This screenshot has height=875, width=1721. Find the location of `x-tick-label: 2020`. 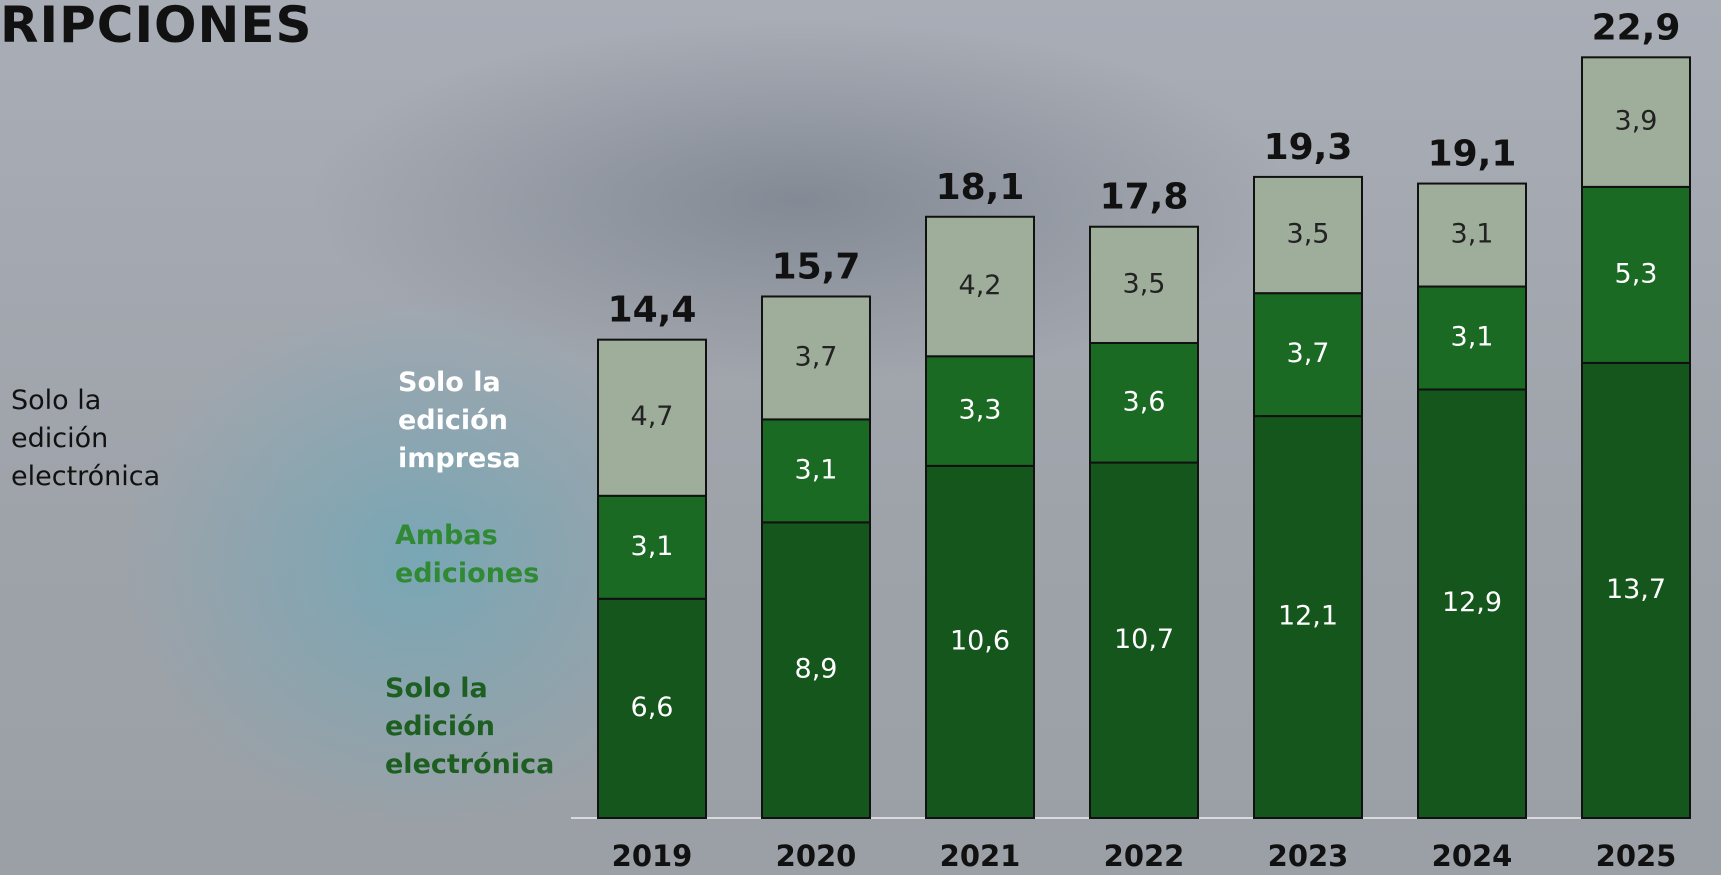

x-tick-label: 2020 is located at coordinates (816, 856).